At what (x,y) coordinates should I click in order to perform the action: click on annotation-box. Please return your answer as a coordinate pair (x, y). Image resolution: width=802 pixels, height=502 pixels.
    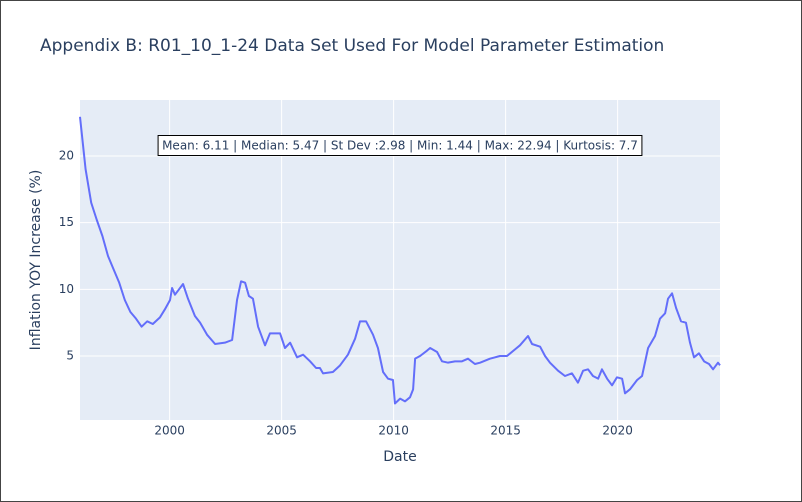
    Looking at the image, I should click on (400, 145).